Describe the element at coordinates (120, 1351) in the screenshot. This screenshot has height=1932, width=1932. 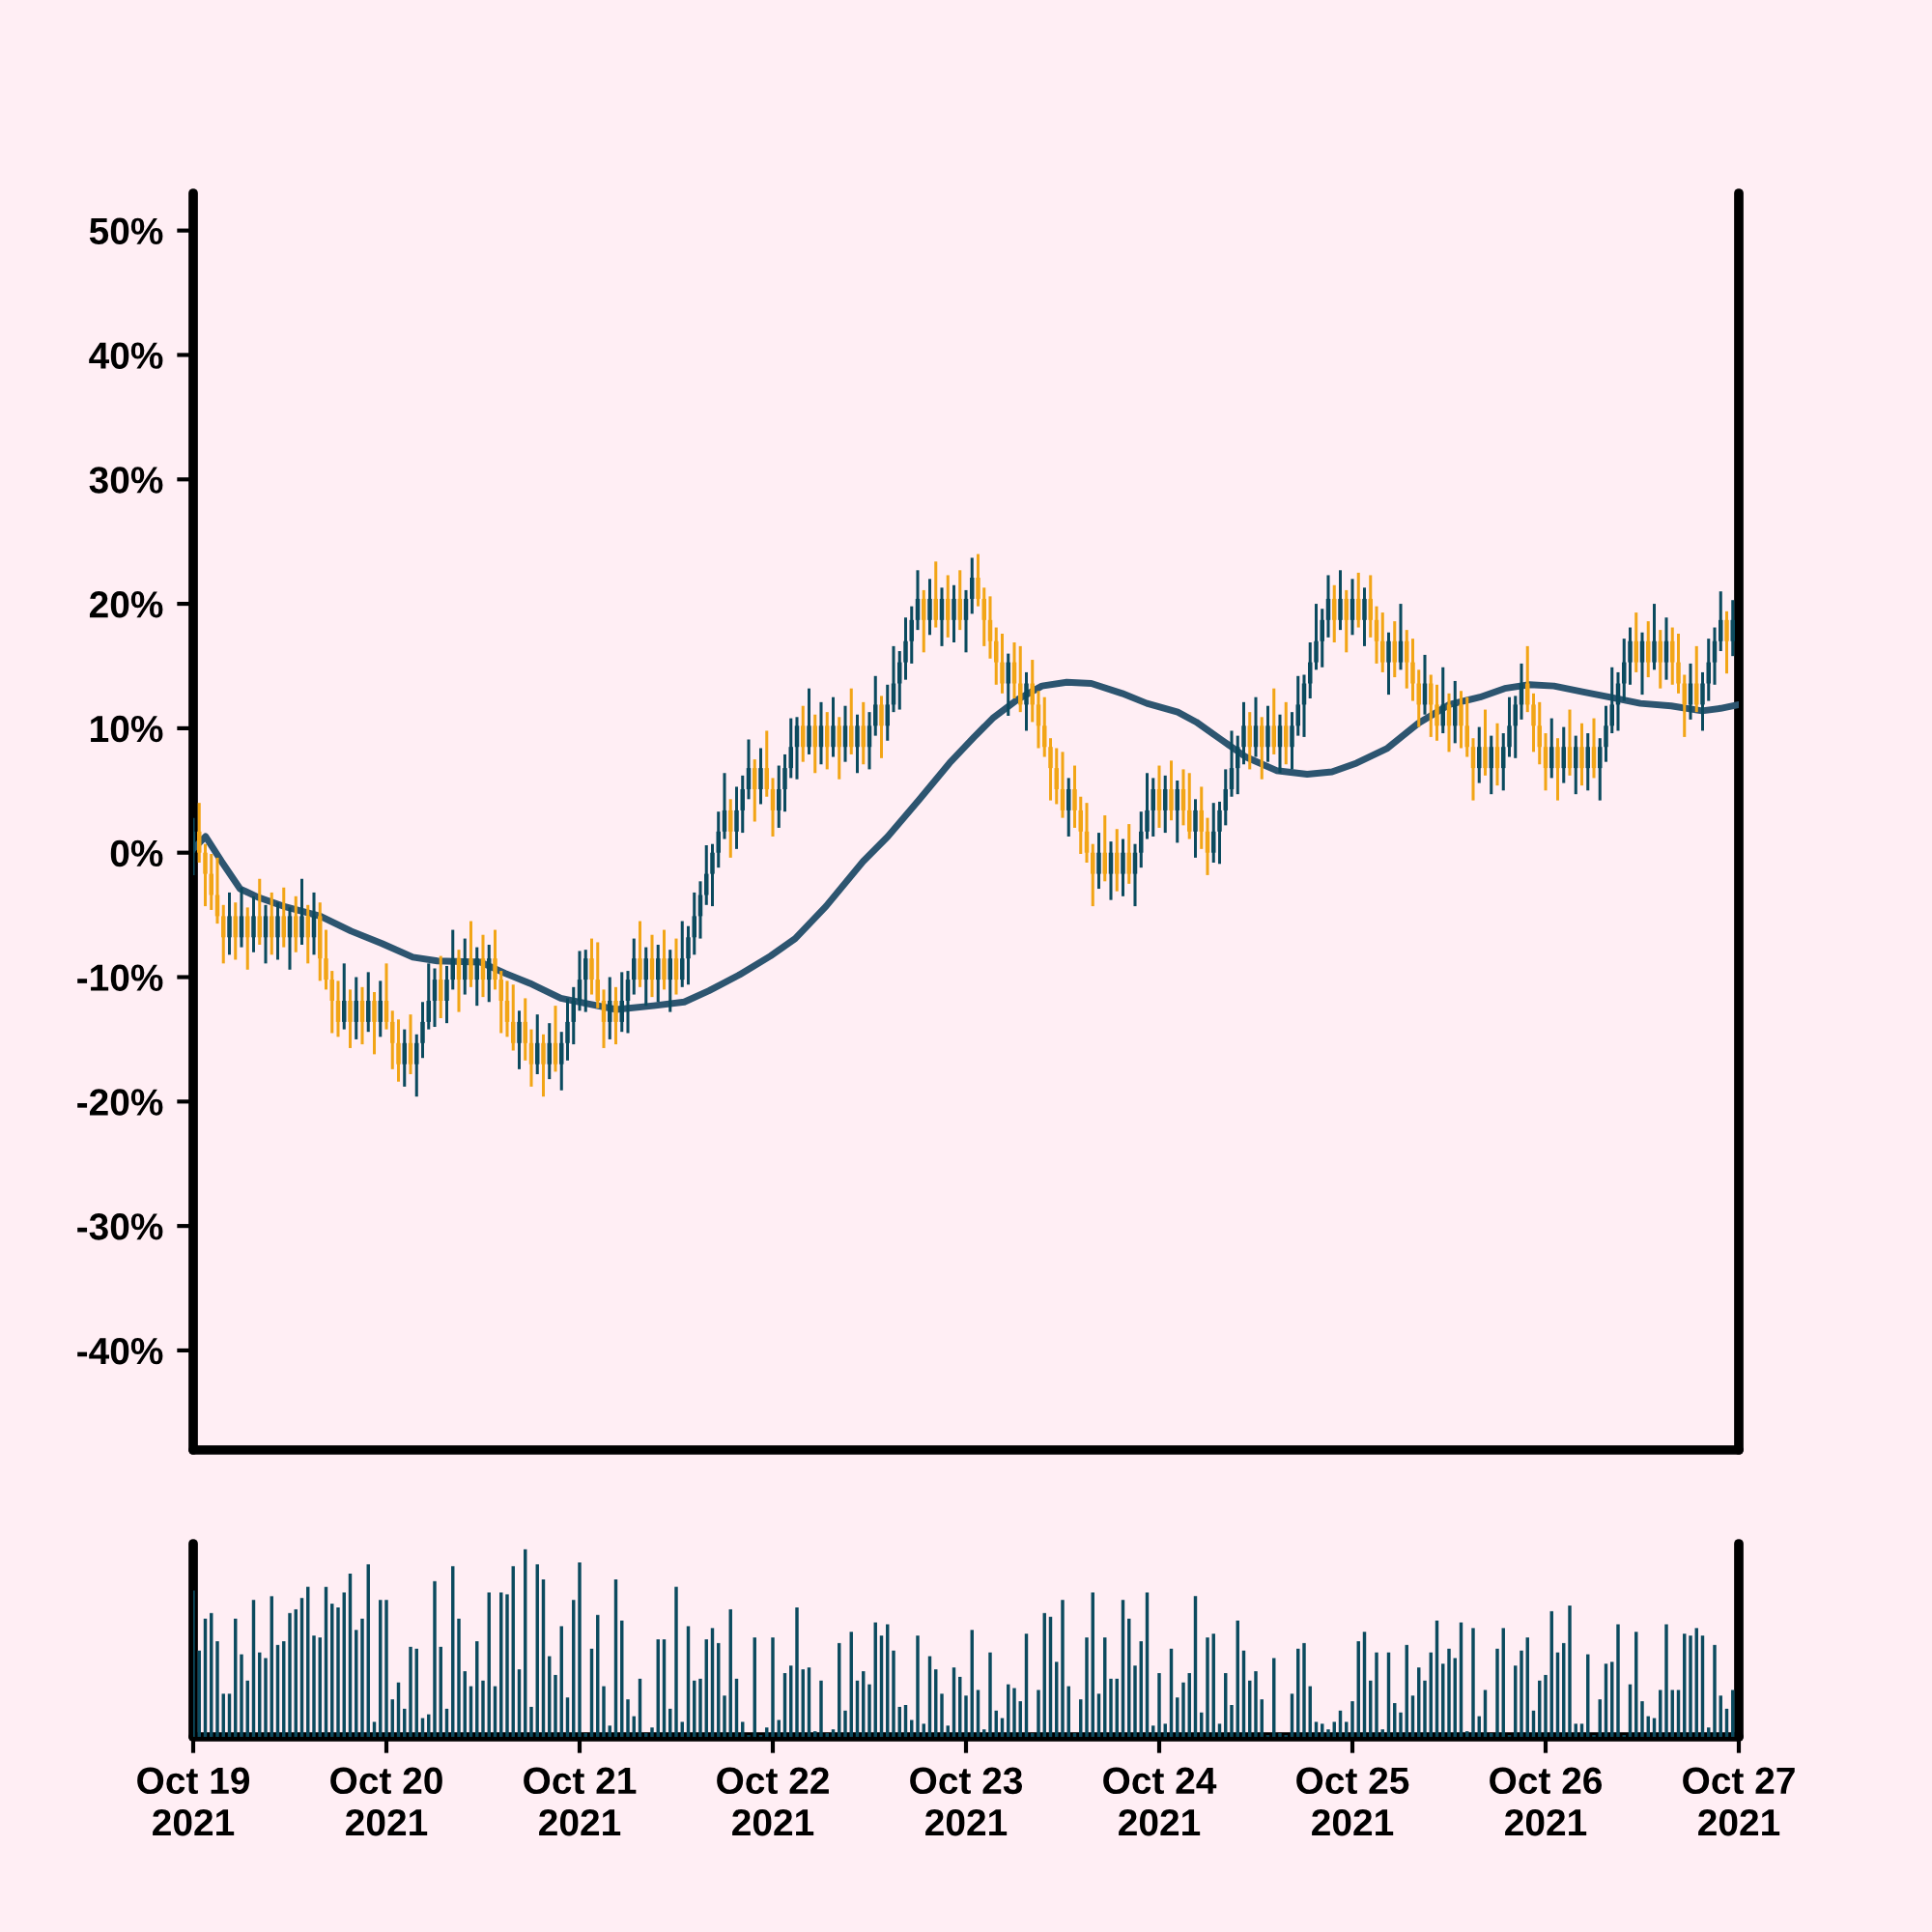
I see `y-tick-label: -40%` at that location.